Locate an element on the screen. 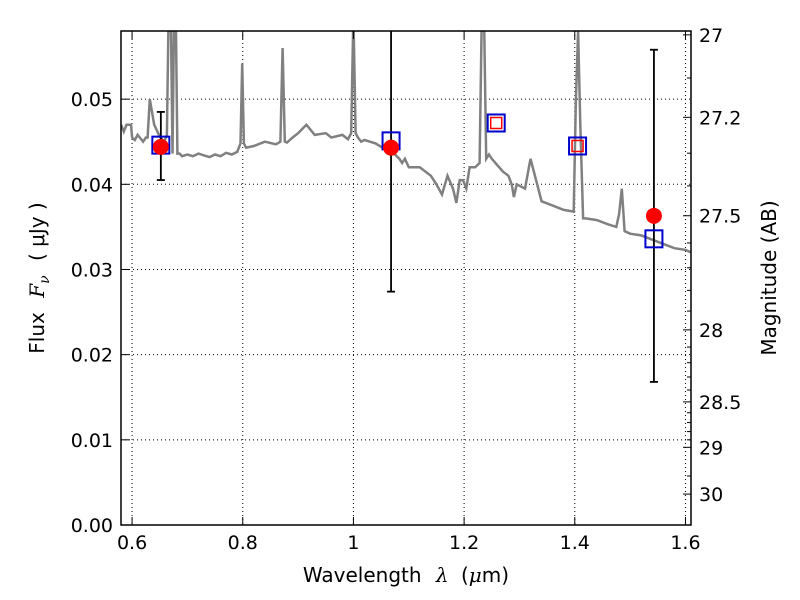 The width and height of the screenshot is (800, 600). magnitude-tick-label: 27 is located at coordinates (711, 36).